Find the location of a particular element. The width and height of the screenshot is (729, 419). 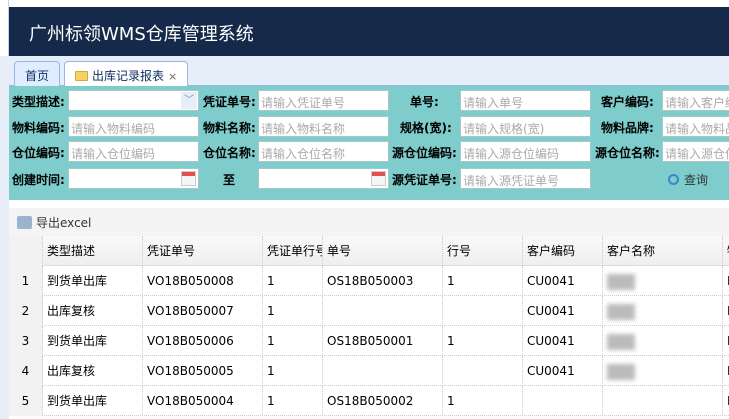

app-header: 广州标领WMS仓库管理系统 is located at coordinates (369, 31).